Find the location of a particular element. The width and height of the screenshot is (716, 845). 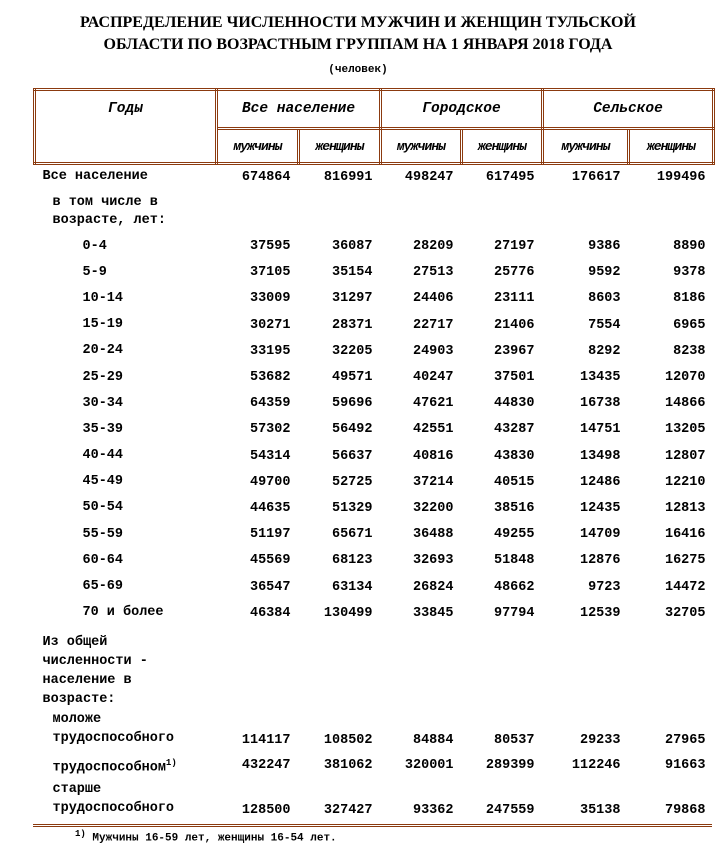

value-cell: 43830 is located at coordinates (514, 456).